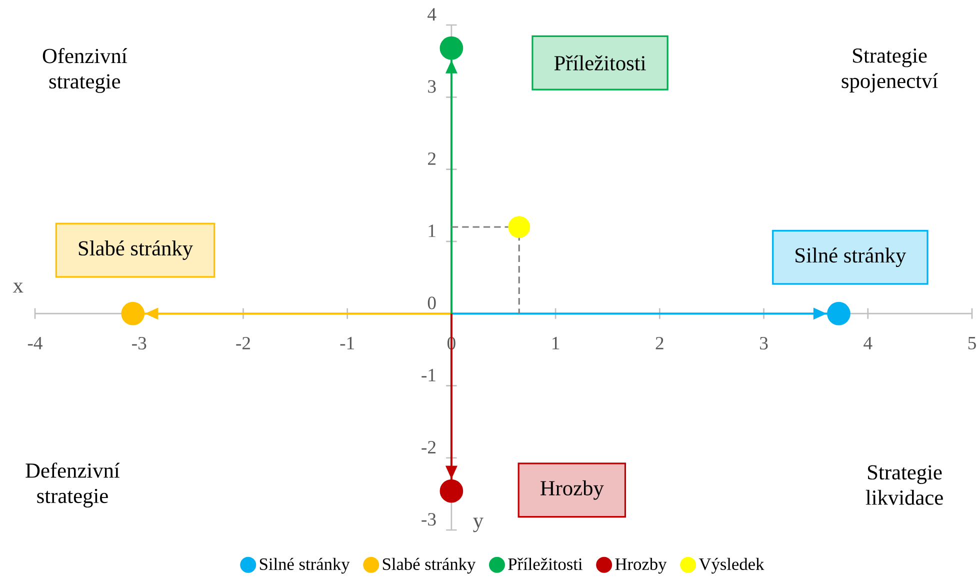 This screenshot has width=977, height=579. What do you see at coordinates (972, 343) in the screenshot?
I see `x-tick-label: 5` at bounding box center [972, 343].